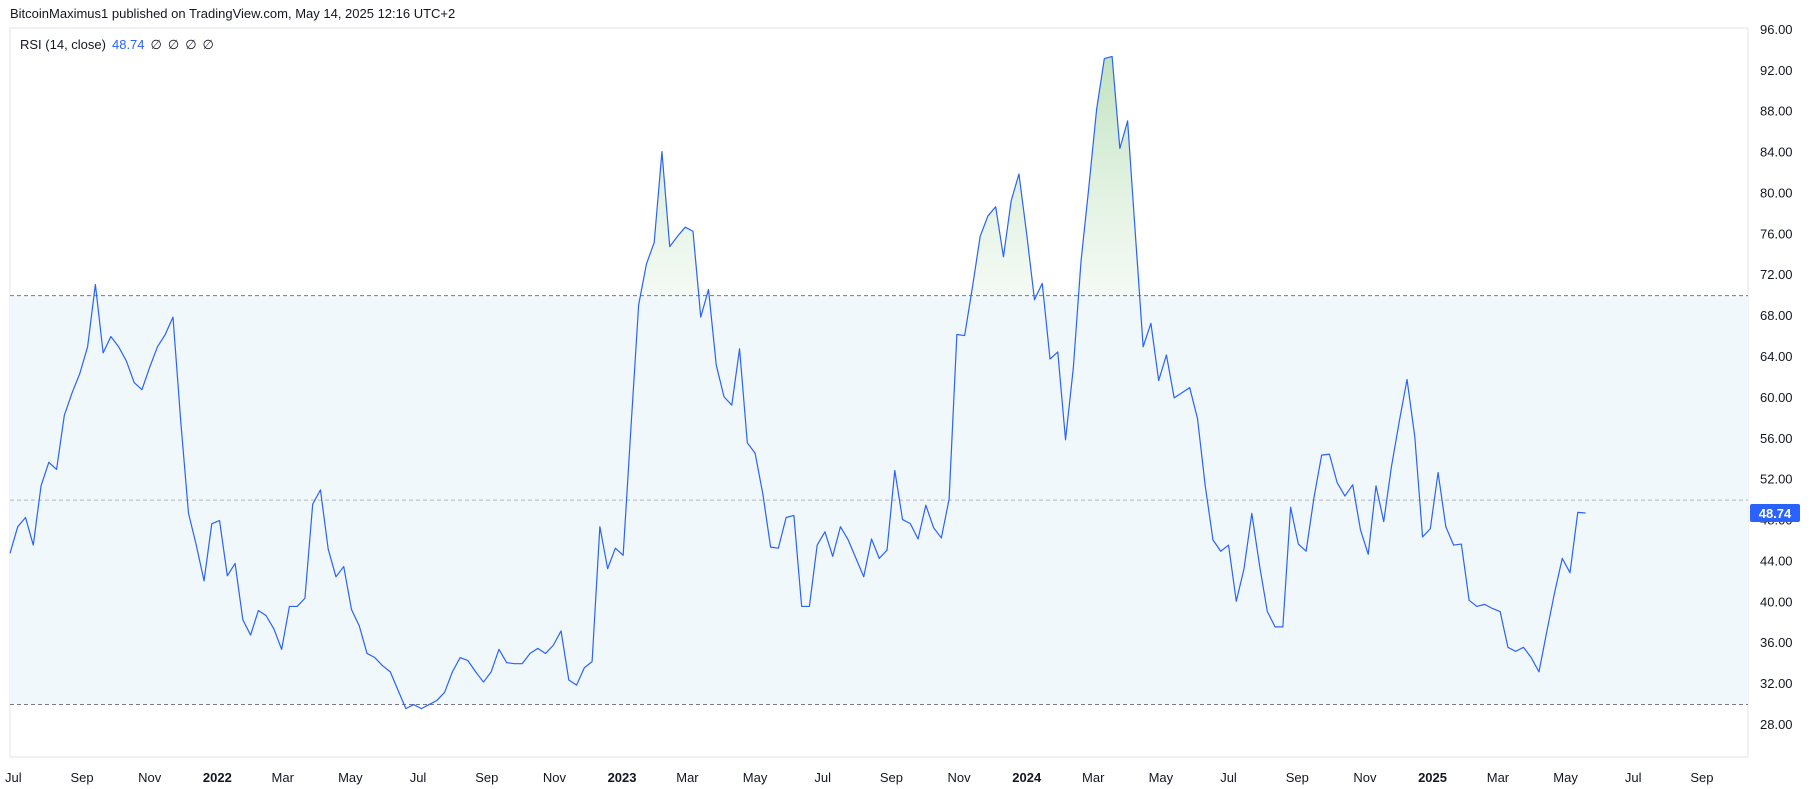  What do you see at coordinates (63, 44) in the screenshot?
I see `indicator-name: RSI (14, close)` at bounding box center [63, 44].